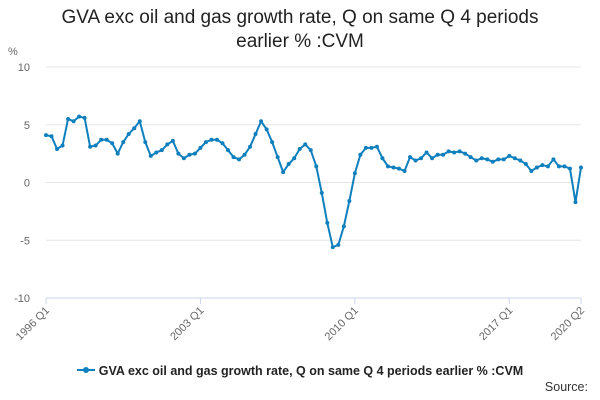 The width and height of the screenshot is (600, 400). I want to click on legend-marker, so click(85, 369).